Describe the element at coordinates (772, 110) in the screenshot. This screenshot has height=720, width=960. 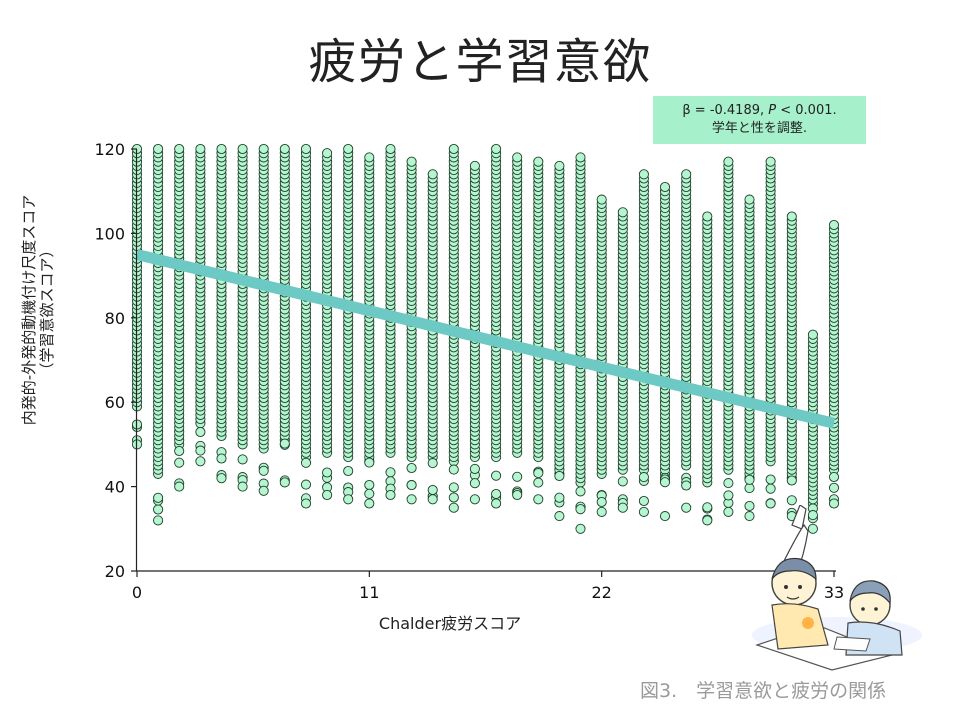
I see `p-letter: P` at that location.